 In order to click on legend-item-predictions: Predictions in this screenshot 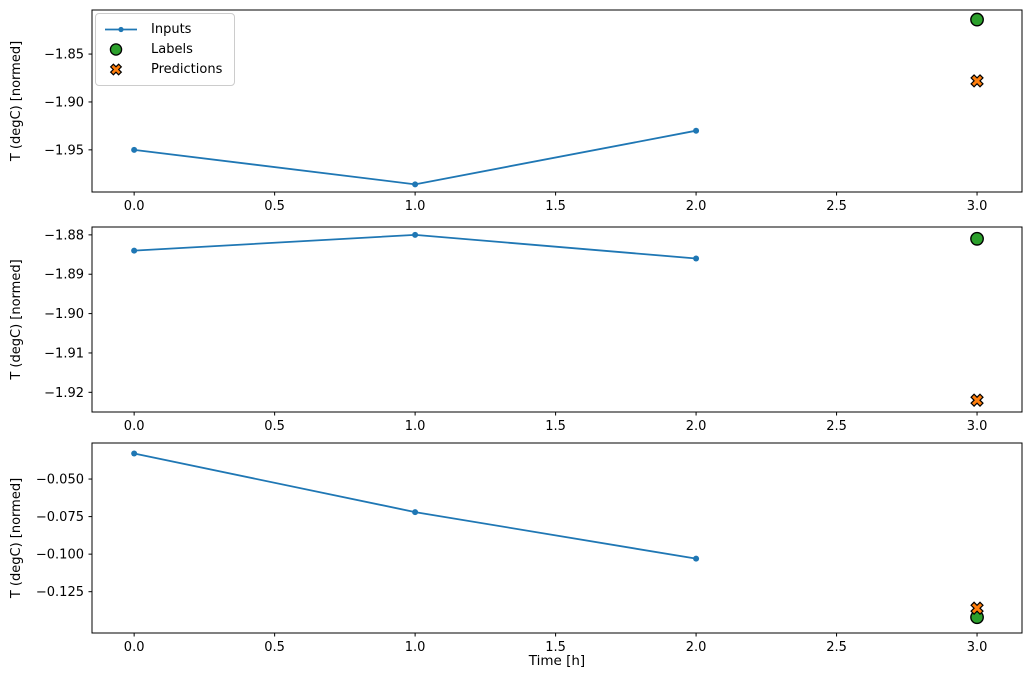, I will do `click(163, 69)`.